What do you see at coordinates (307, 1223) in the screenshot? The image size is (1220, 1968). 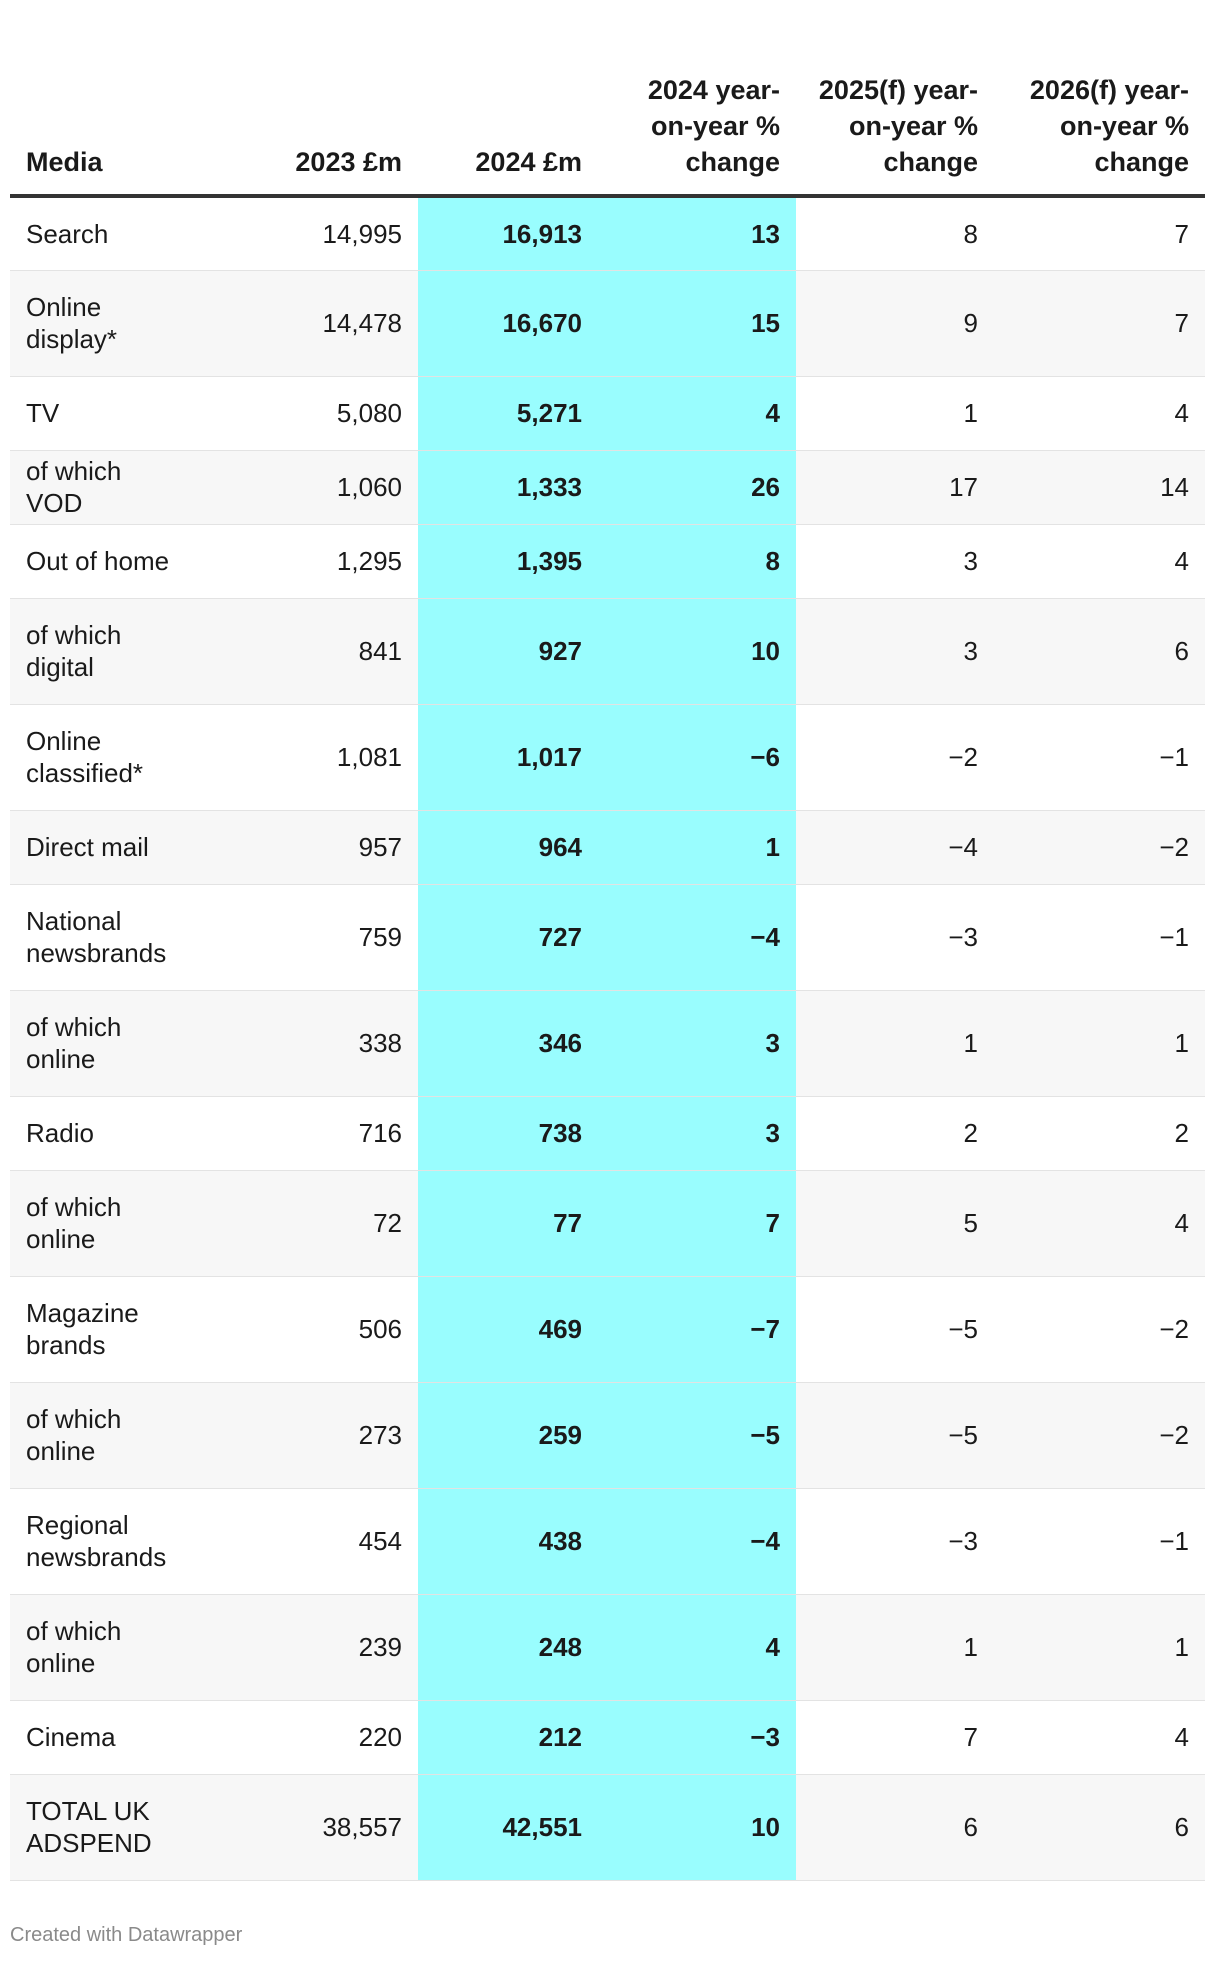 I see `cell-2023: 72` at bounding box center [307, 1223].